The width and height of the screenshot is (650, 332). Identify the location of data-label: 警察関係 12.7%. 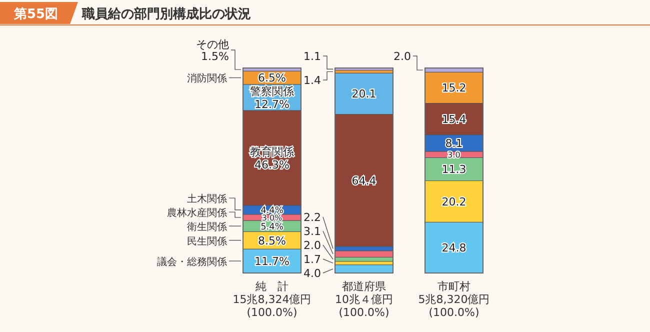
(272, 97).